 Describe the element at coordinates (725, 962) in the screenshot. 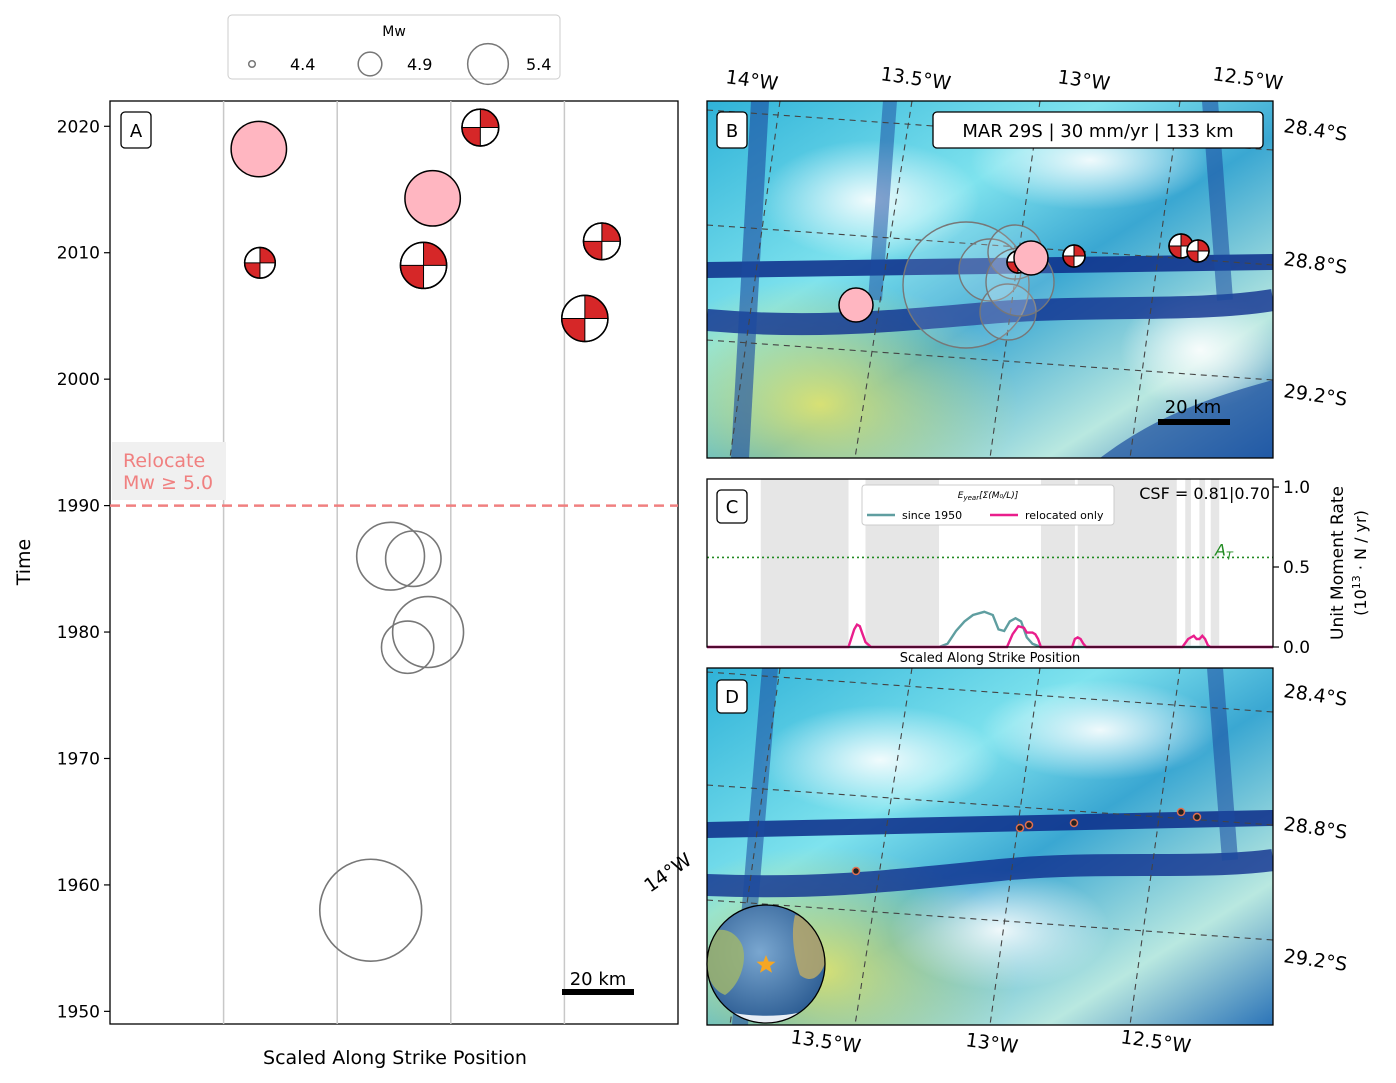

I see `globe-land-south-america` at that location.